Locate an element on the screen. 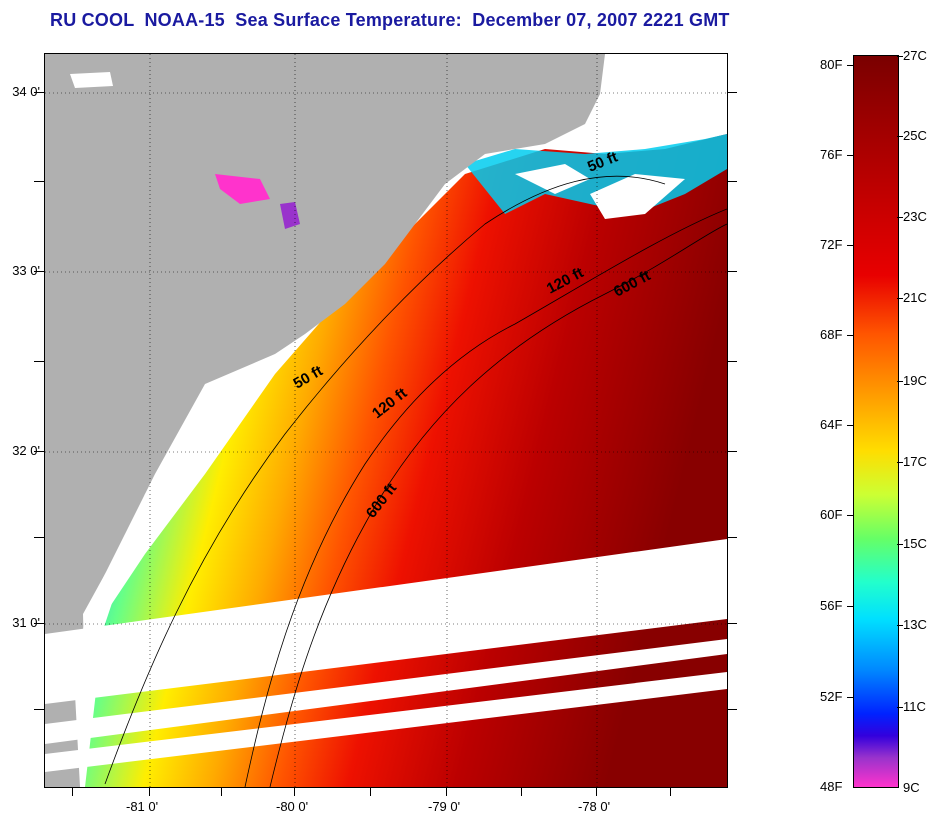 This screenshot has height=817, width=928. colorbar-f-label: 56F is located at coordinates (831, 605).